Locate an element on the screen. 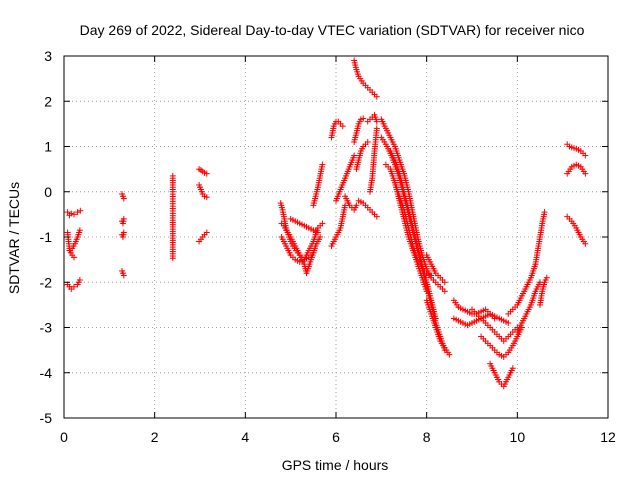  y-tick-label: 3 is located at coordinates (48, 56).